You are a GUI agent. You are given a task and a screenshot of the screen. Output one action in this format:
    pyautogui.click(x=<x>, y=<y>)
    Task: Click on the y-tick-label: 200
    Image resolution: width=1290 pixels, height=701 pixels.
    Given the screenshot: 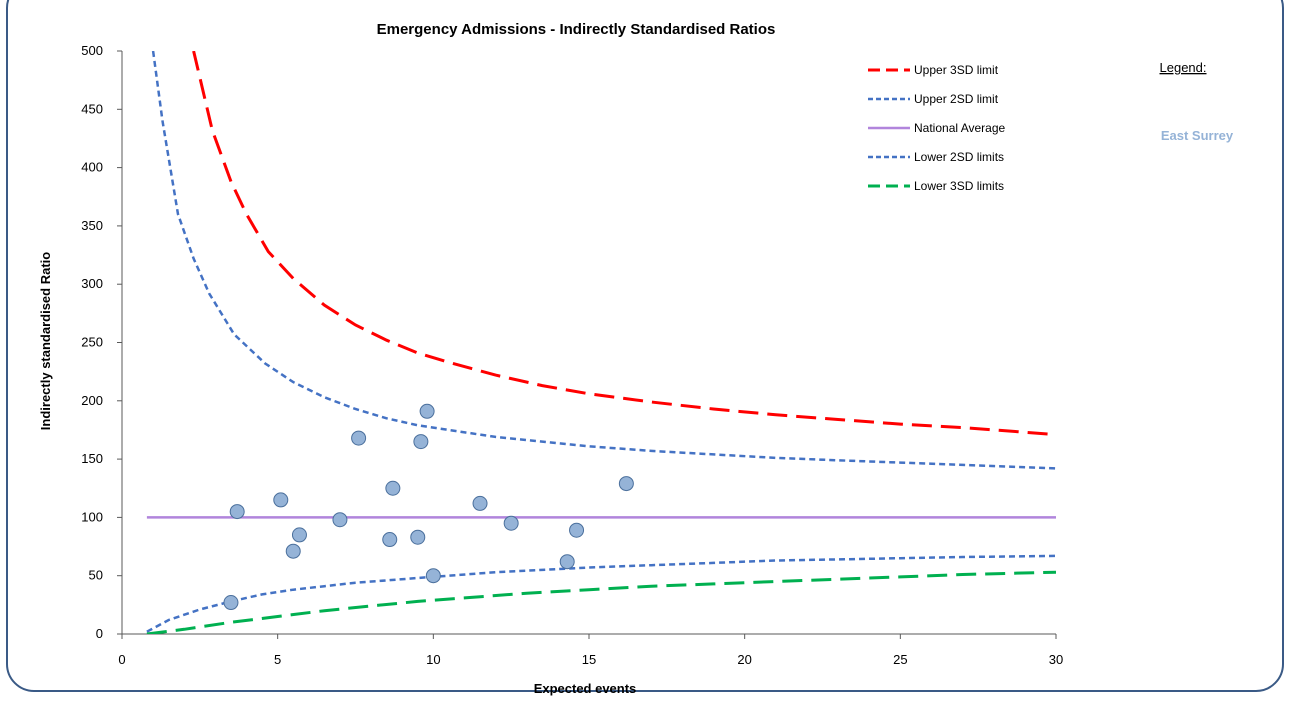 What is the action you would take?
    pyautogui.click(x=92, y=400)
    